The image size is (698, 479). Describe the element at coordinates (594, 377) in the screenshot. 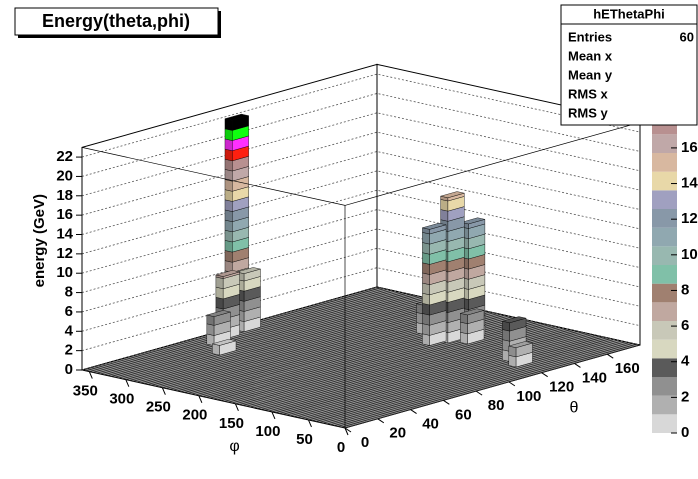

I see `y-tick-label: 140` at that location.